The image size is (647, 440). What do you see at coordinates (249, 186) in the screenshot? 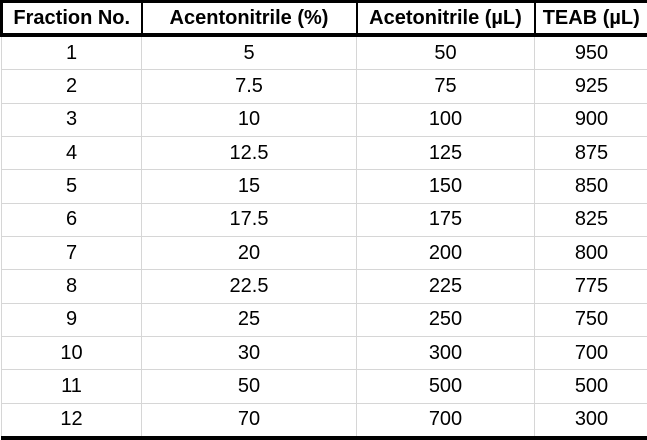
I see `cell-acn-percent: 15` at bounding box center [249, 186].